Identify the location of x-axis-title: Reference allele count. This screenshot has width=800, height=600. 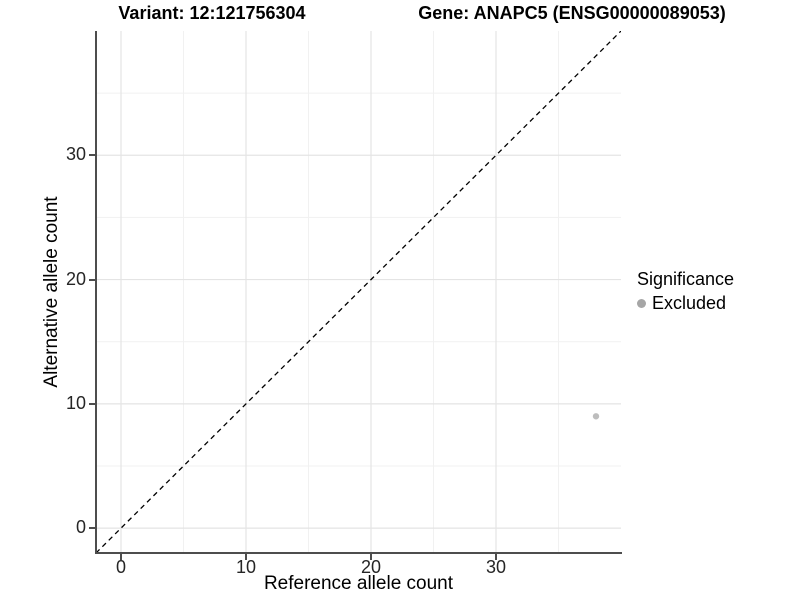
(358, 583).